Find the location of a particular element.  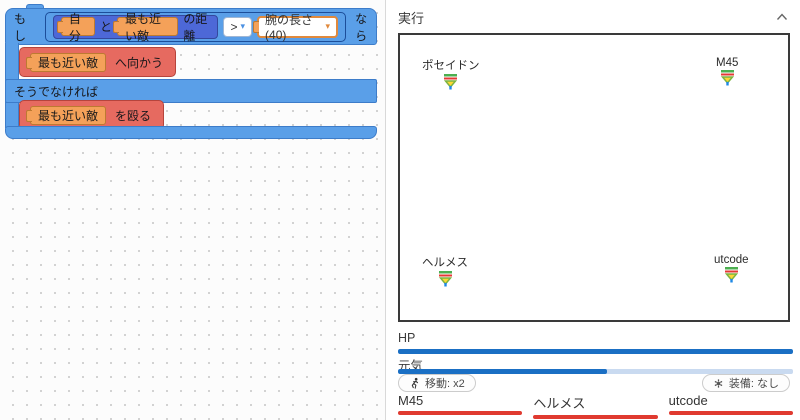

entity-utcode: utcode is located at coordinates (731, 268).